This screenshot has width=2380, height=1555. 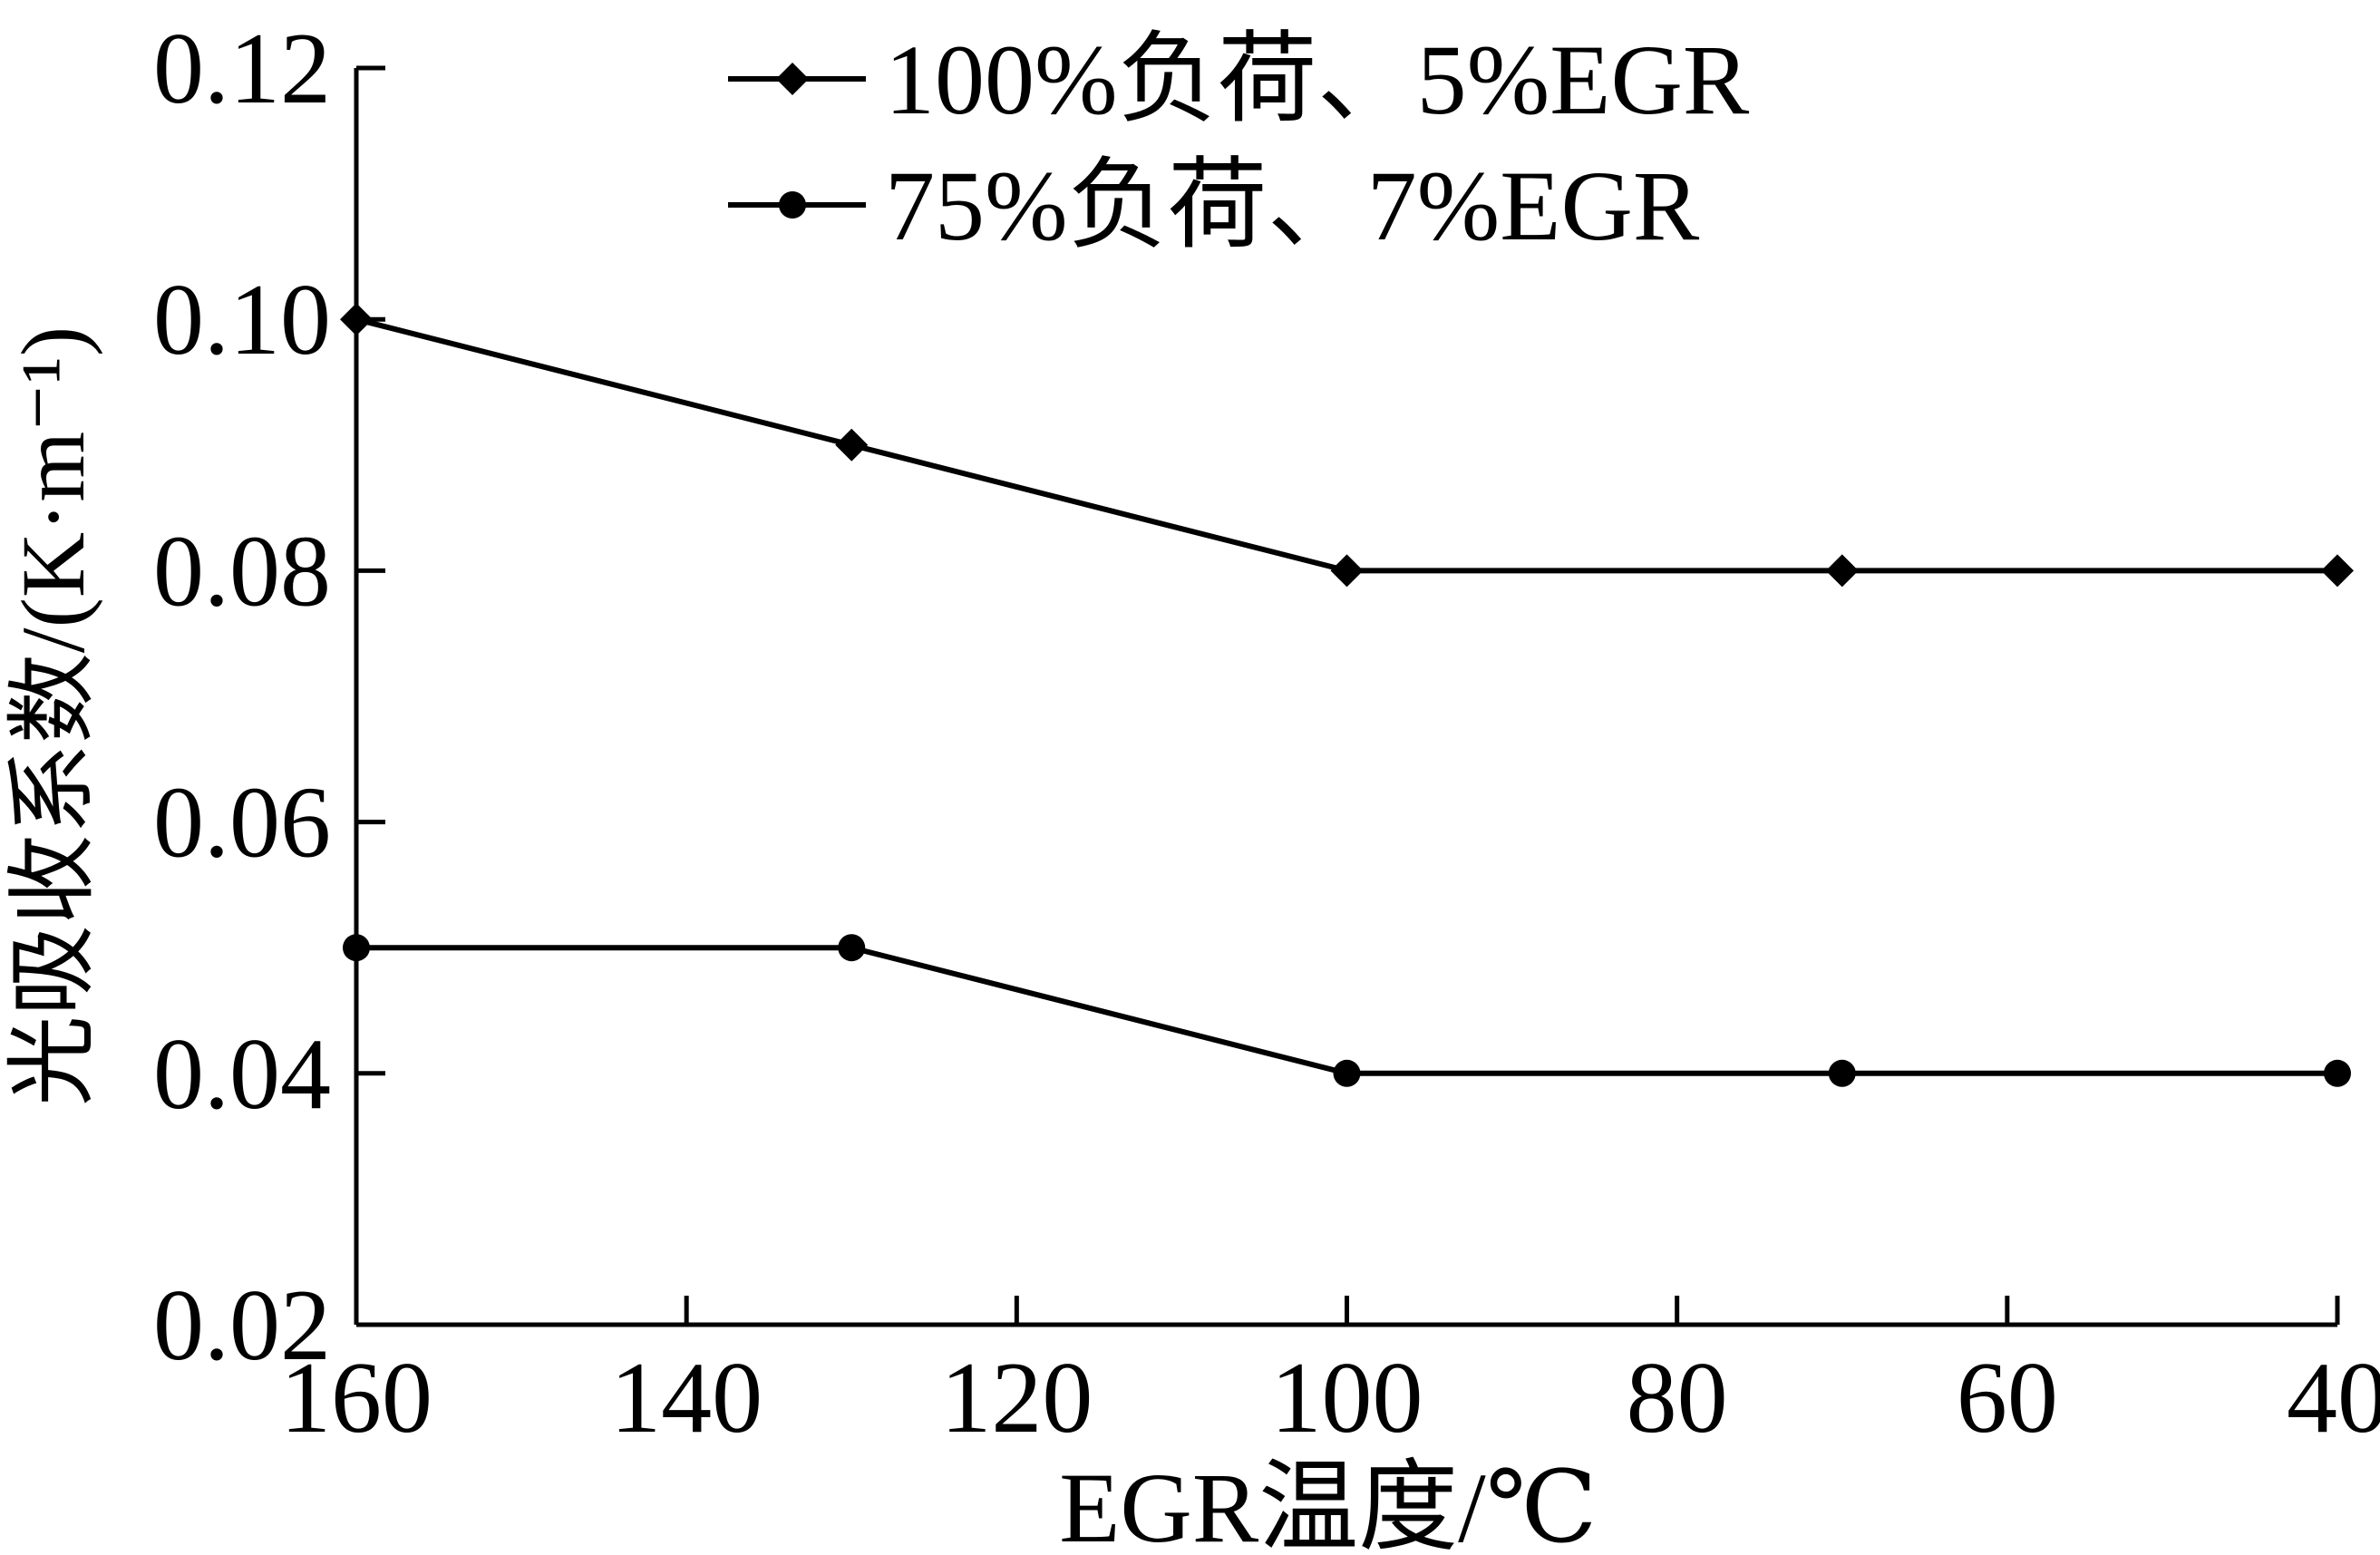 I want to click on y-tick-label: 0.10, so click(x=242, y=320).